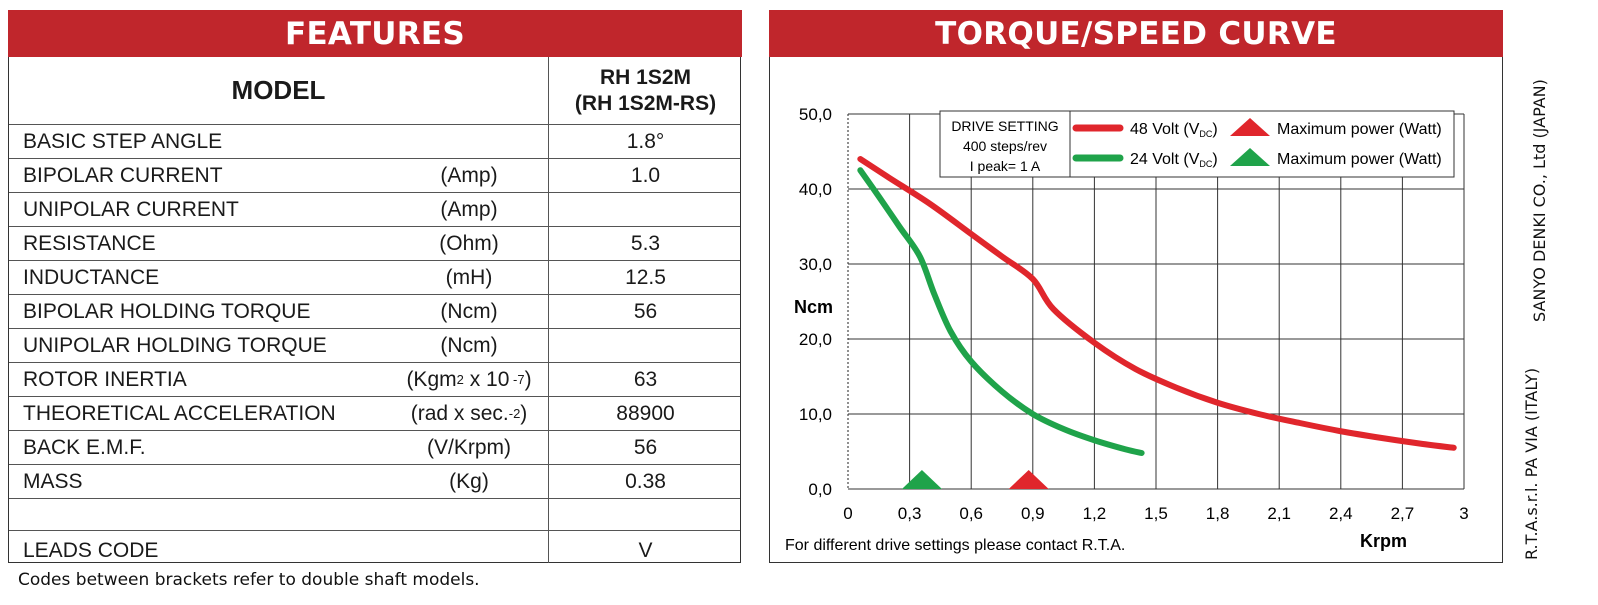 The image size is (1598, 605). What do you see at coordinates (374, 278) in the screenshot?
I see `table-row: INDUCTANCE (mH) 12.5` at bounding box center [374, 278].